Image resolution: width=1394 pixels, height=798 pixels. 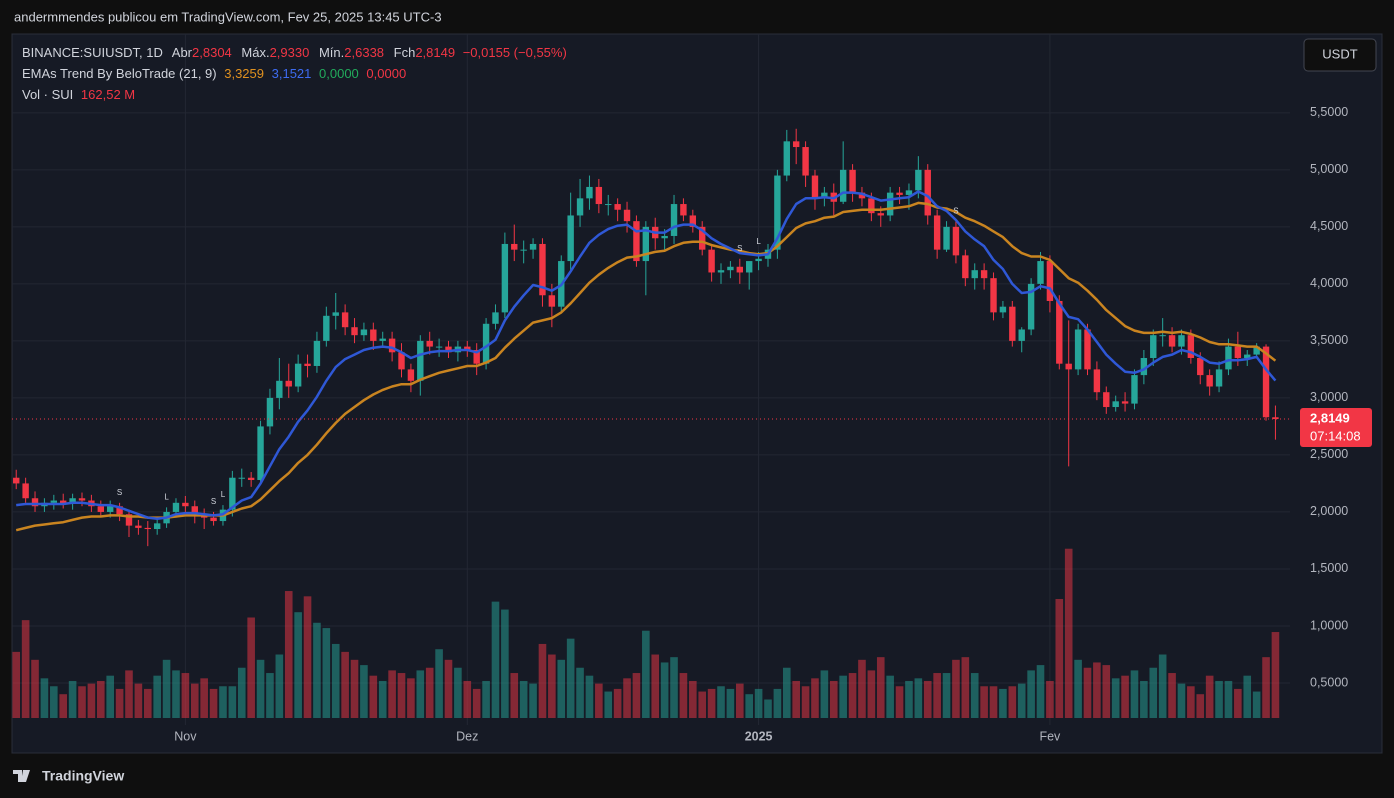 What do you see at coordinates (515, 52) in the screenshot?
I see `change: −0,0155 (−0,55%)` at bounding box center [515, 52].